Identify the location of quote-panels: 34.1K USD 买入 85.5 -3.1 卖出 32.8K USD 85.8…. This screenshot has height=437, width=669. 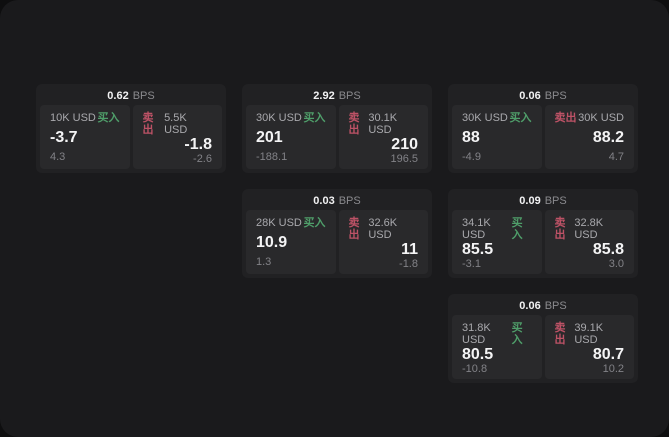
(543, 242).